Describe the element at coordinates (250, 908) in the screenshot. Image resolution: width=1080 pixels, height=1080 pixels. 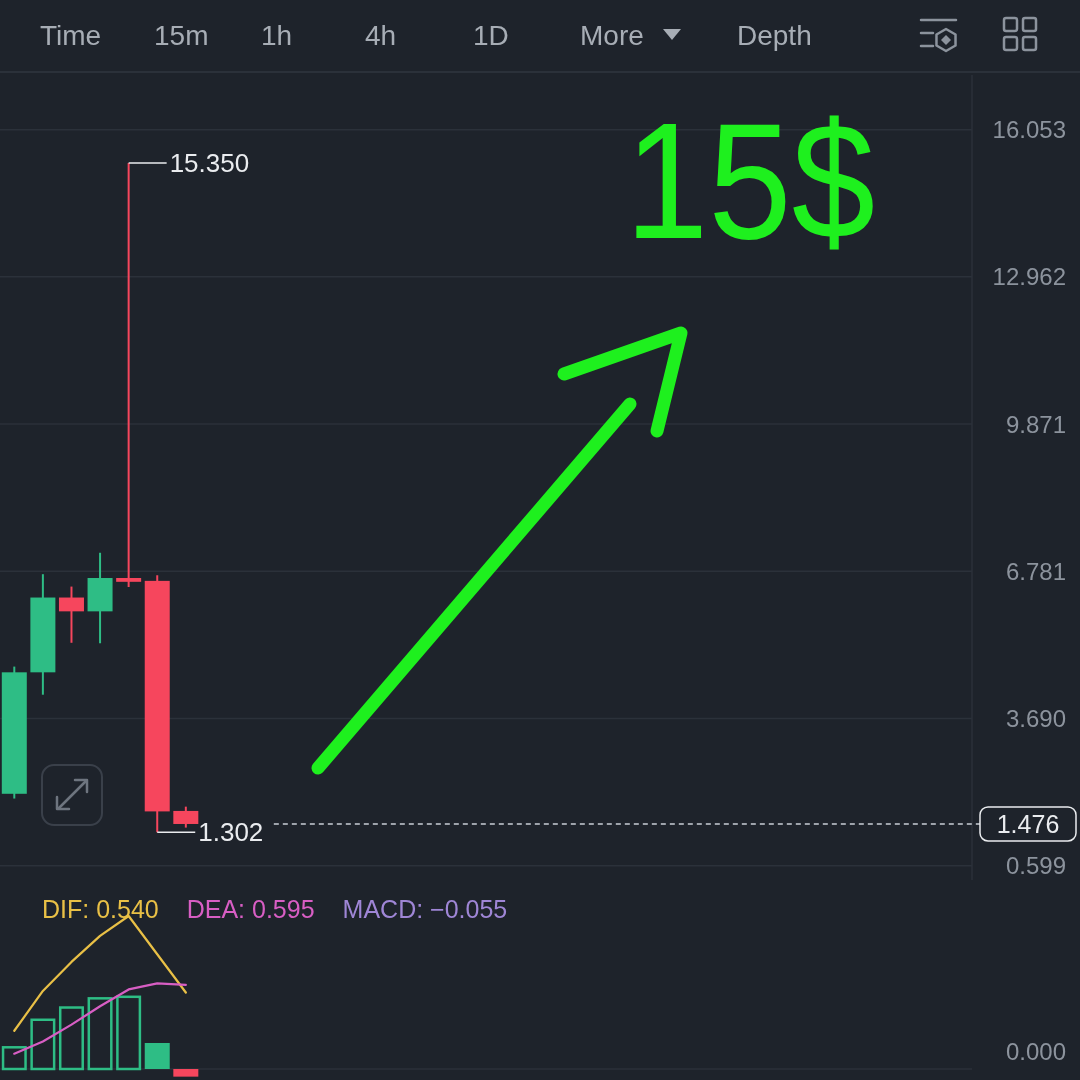
I see `text: DEA: 0.595` at that location.